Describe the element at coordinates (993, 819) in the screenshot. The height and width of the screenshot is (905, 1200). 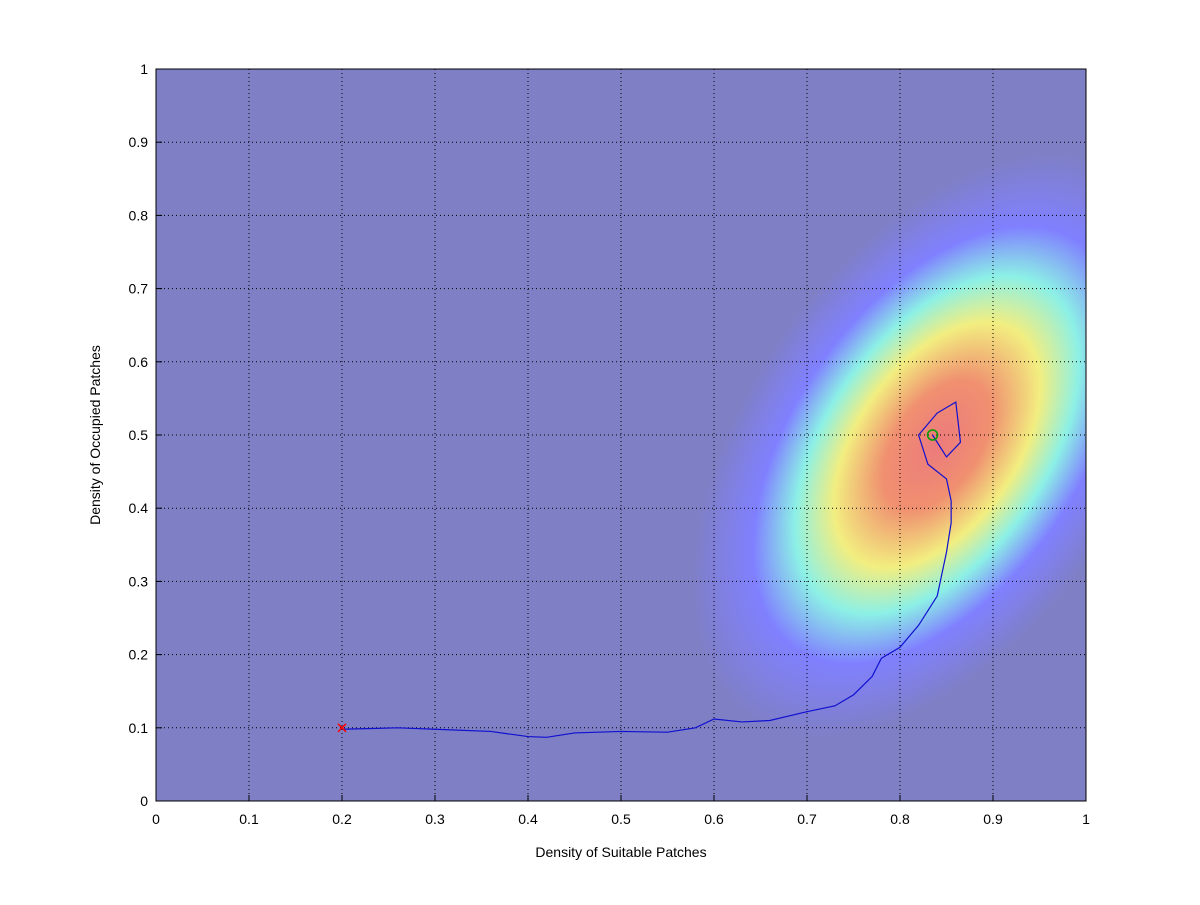
I see `x-tick-label: 0.9` at that location.